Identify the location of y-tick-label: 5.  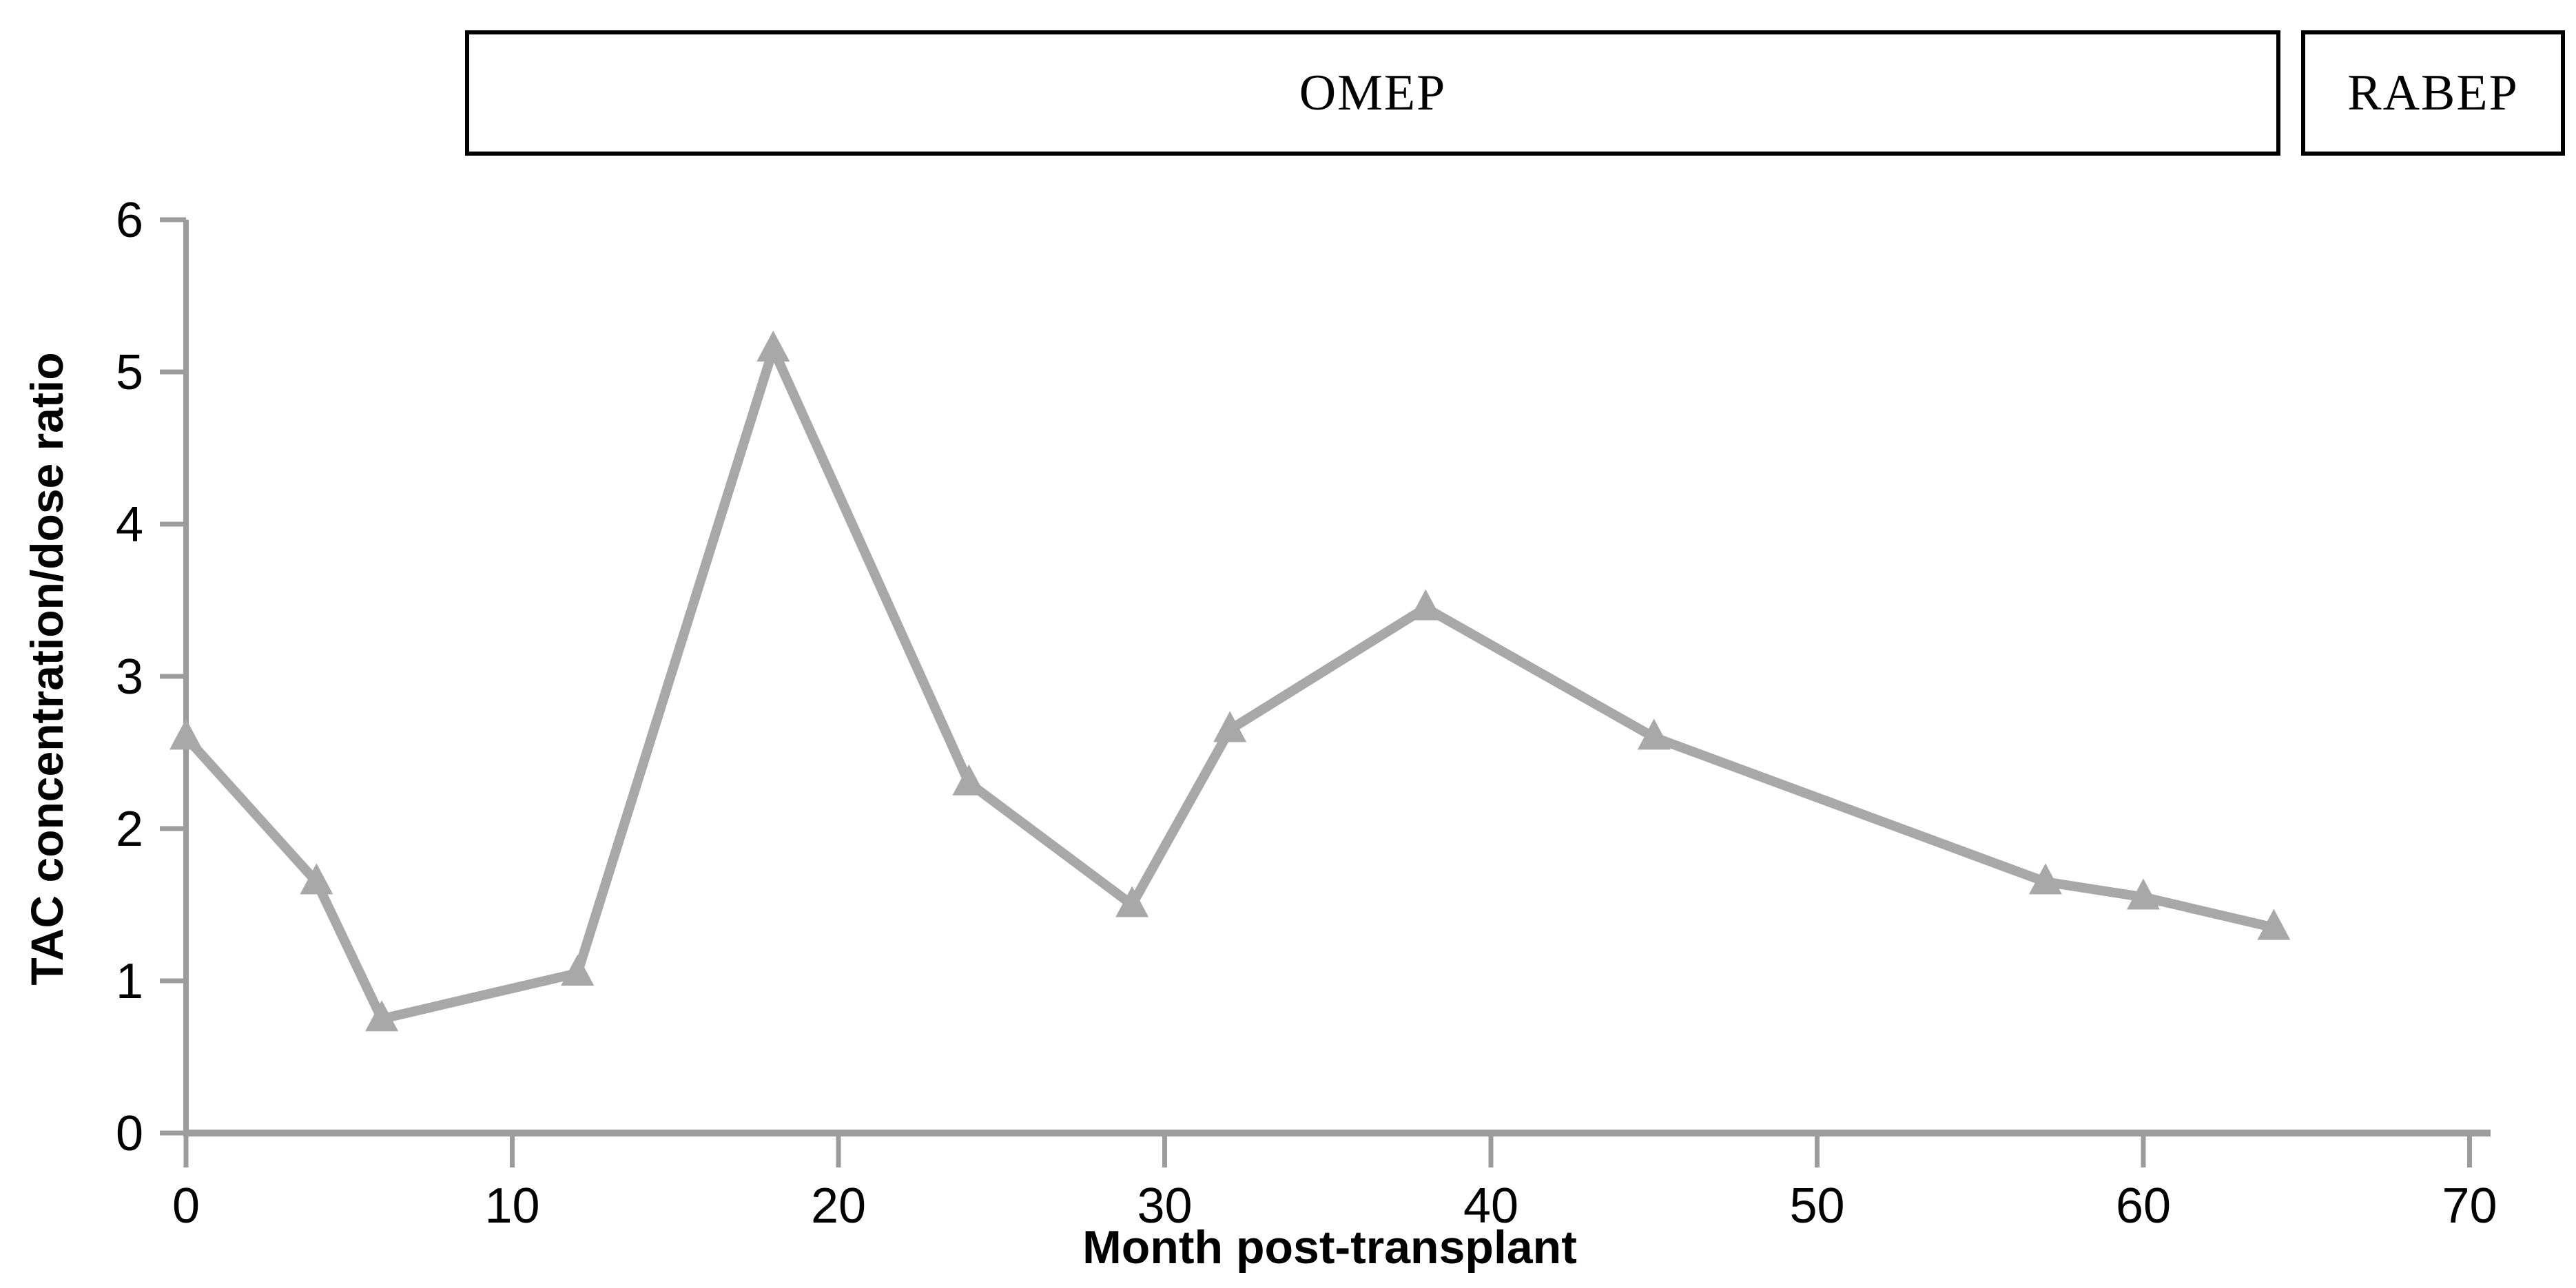
(129, 372).